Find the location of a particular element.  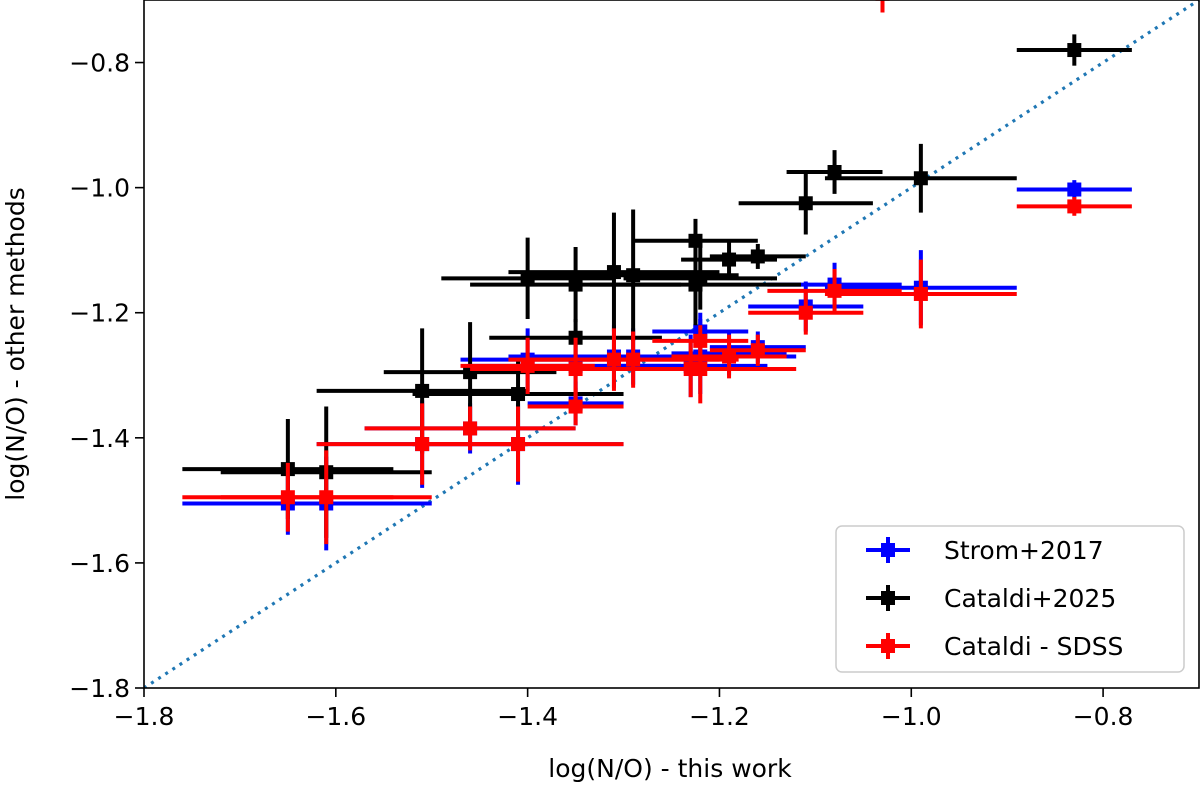

y-tick-label: −1.0 is located at coordinates (99, 188).